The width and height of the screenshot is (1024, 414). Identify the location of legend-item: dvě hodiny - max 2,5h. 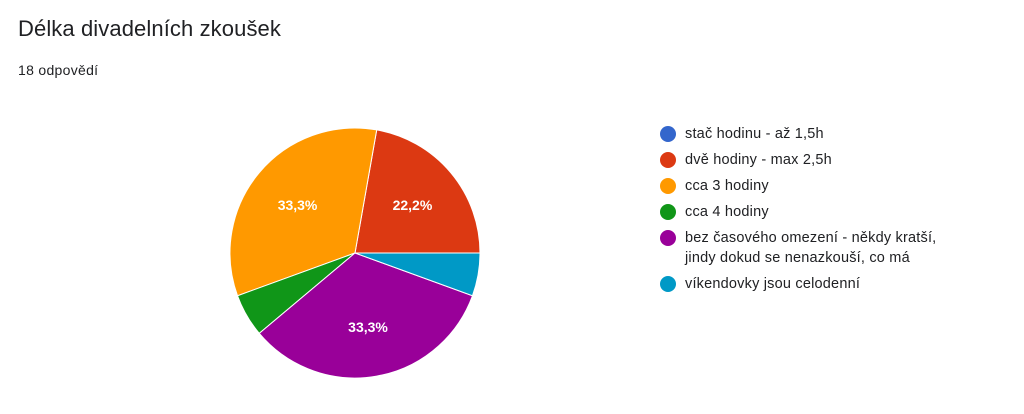
(830, 160).